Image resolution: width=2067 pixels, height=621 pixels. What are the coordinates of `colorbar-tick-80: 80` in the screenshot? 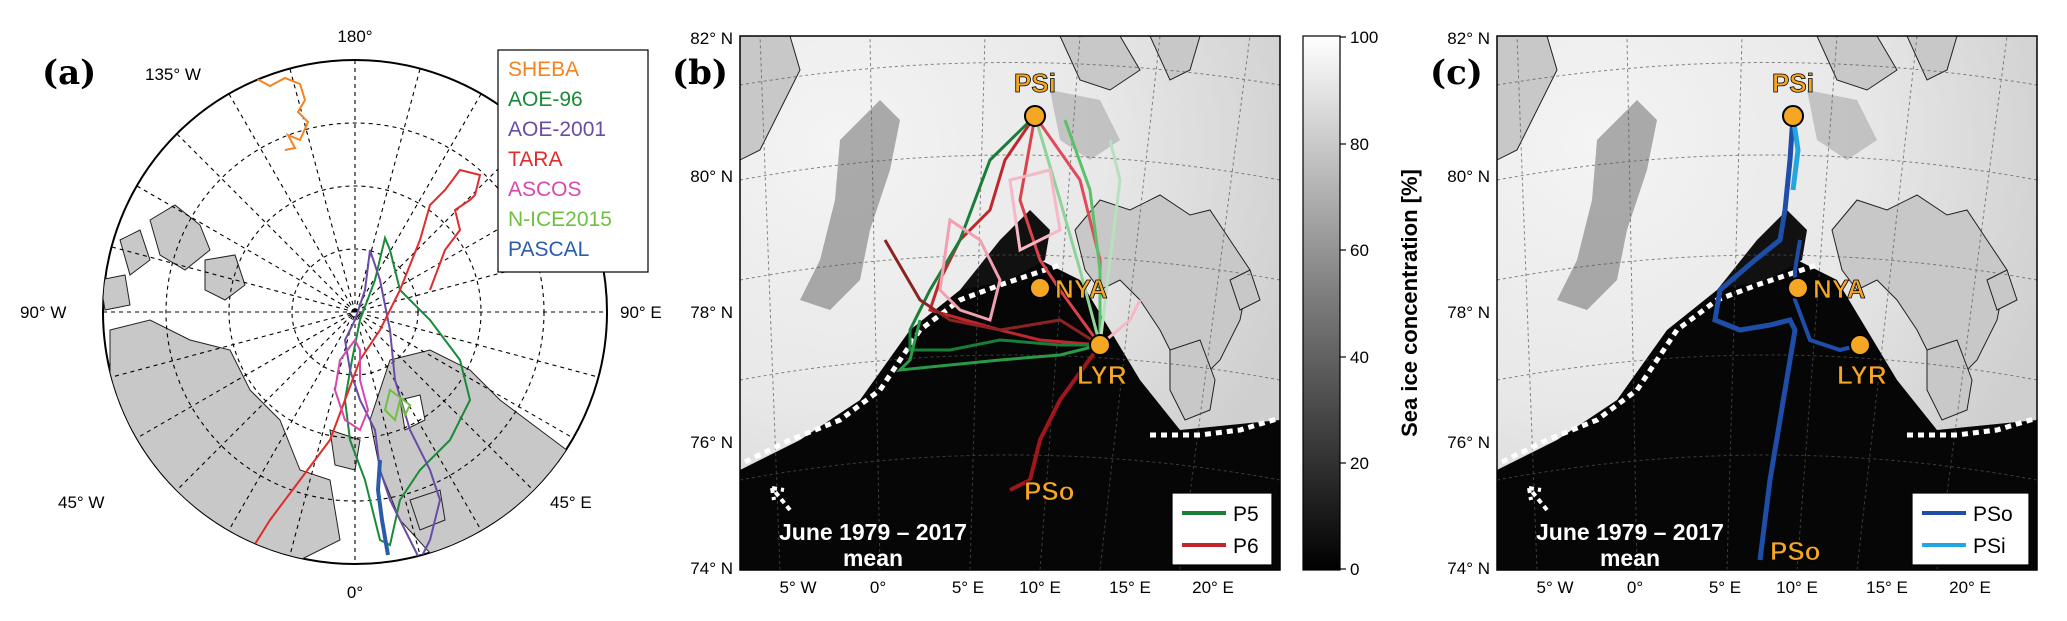 It's located at (1359, 144).